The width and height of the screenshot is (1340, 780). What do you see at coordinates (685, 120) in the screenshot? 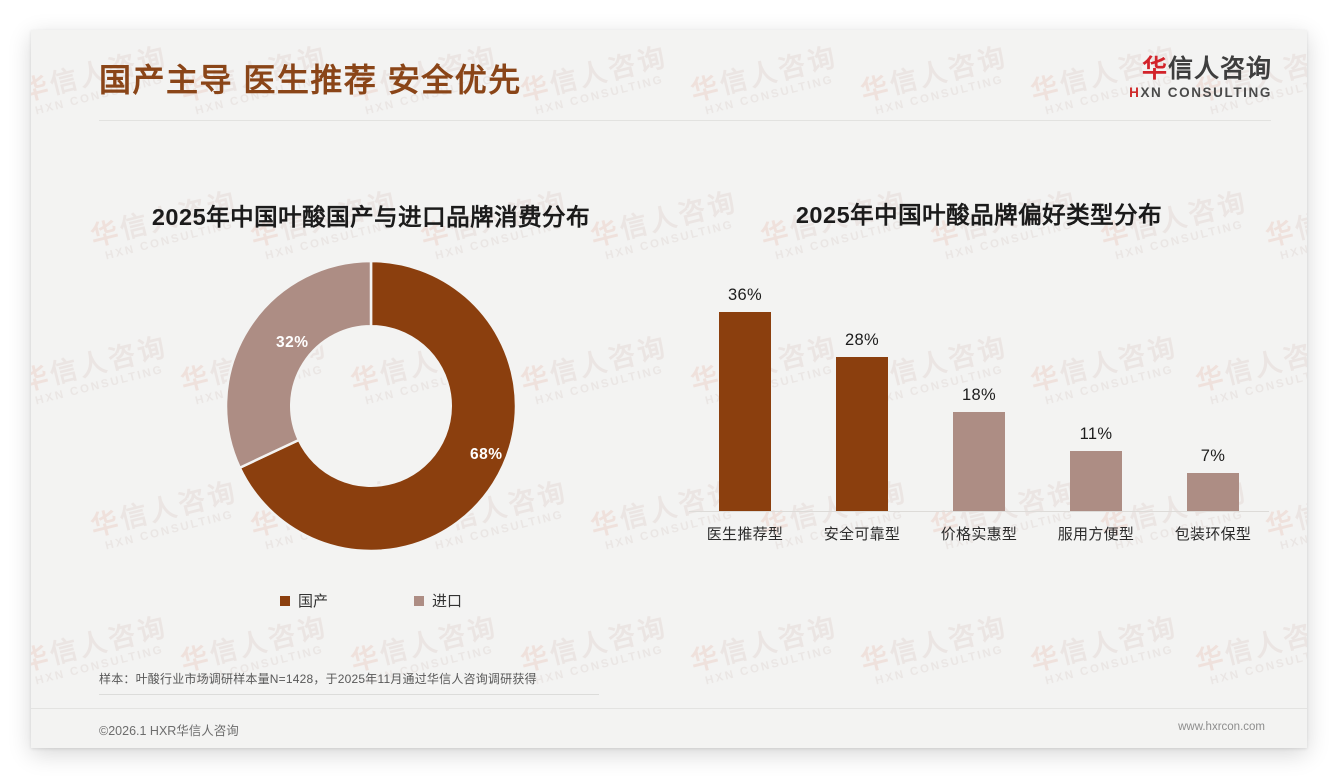
I see `header-divider` at bounding box center [685, 120].